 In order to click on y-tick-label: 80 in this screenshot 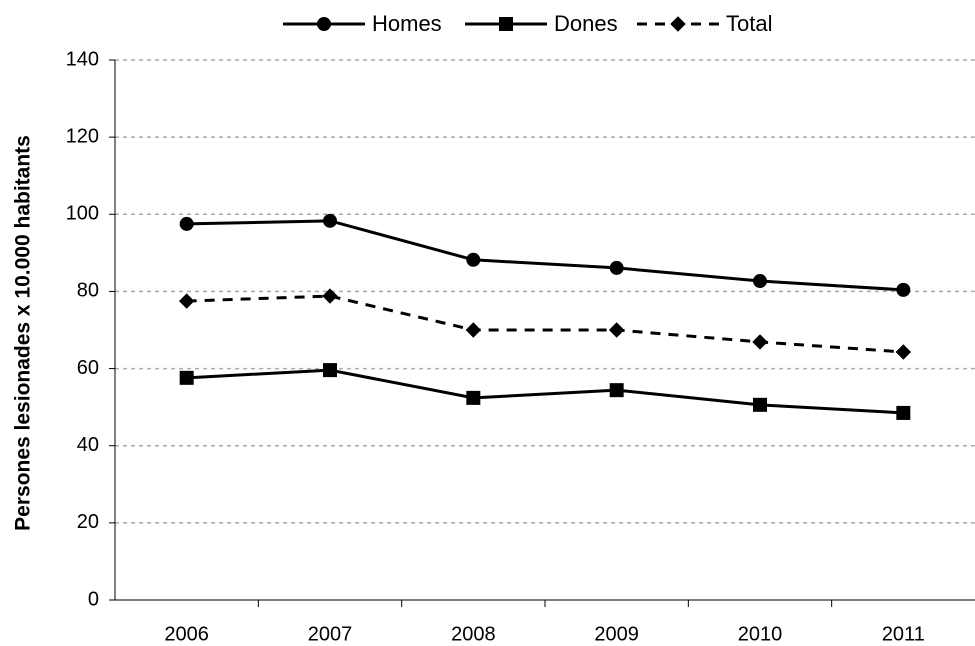, I will do `click(88, 291)`.